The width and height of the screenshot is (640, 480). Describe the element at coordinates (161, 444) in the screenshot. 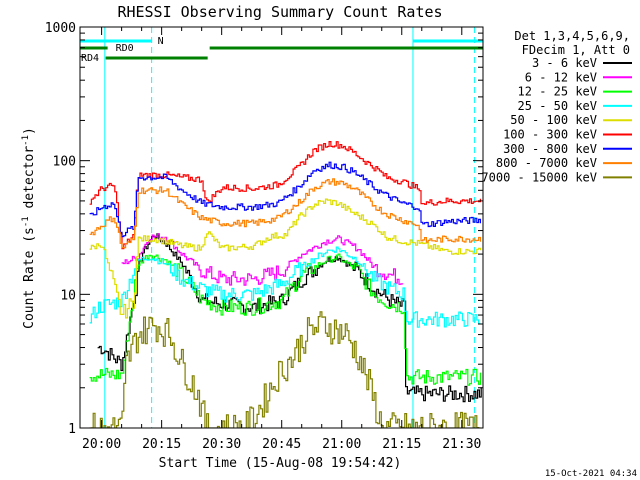

I see `x-tick-label: 20:15` at that location.